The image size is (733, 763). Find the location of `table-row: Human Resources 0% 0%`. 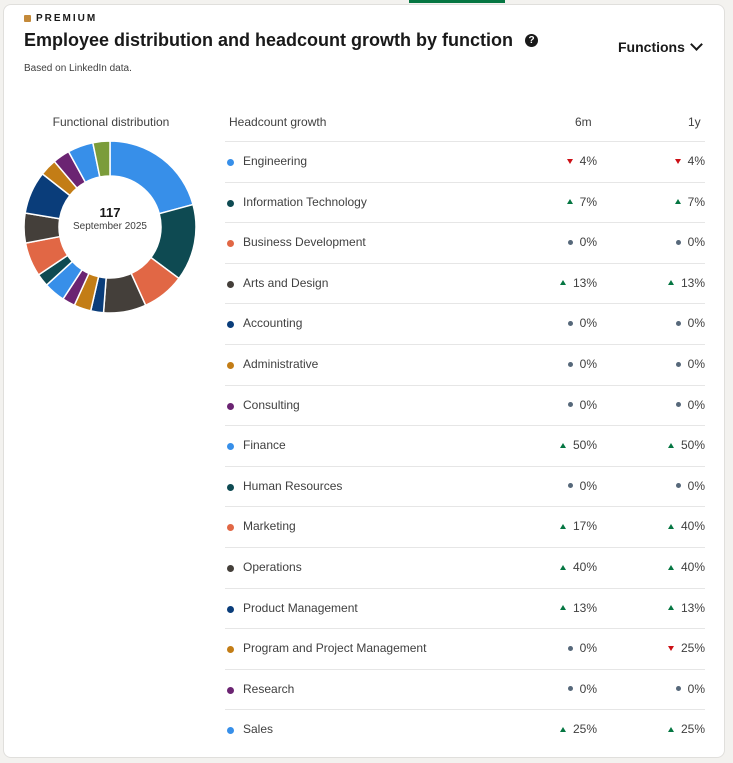

table-row: Human Resources 0% 0% is located at coordinates (465, 486).